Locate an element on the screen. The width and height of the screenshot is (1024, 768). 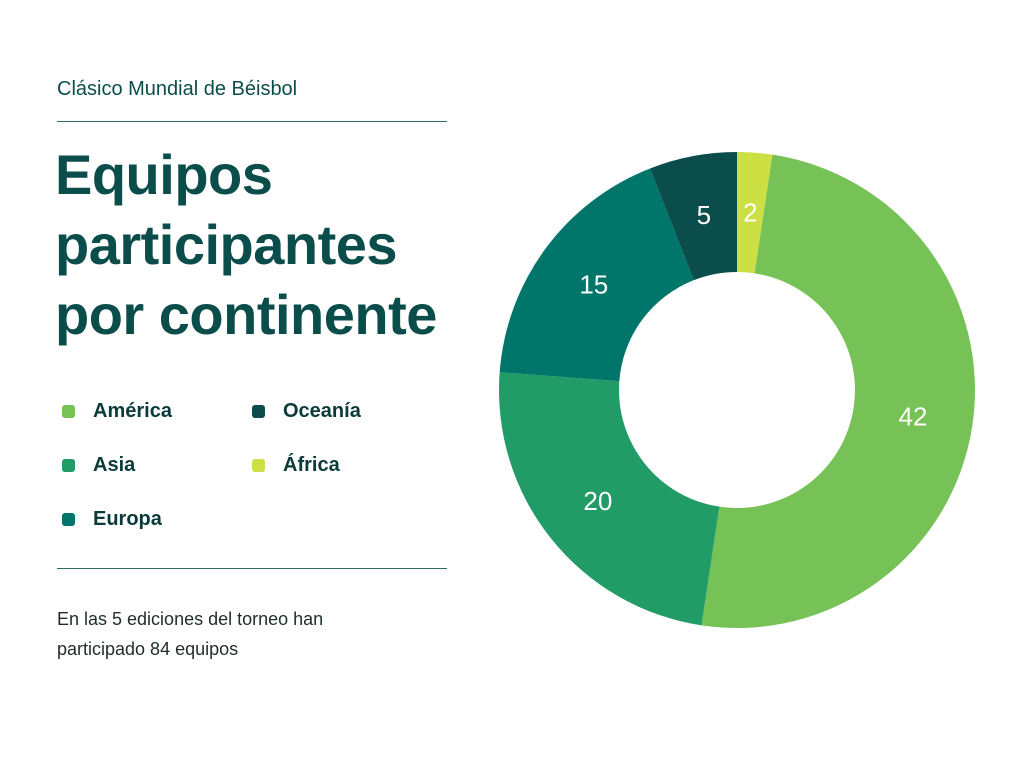
legend-item-america: América is located at coordinates (117, 411).